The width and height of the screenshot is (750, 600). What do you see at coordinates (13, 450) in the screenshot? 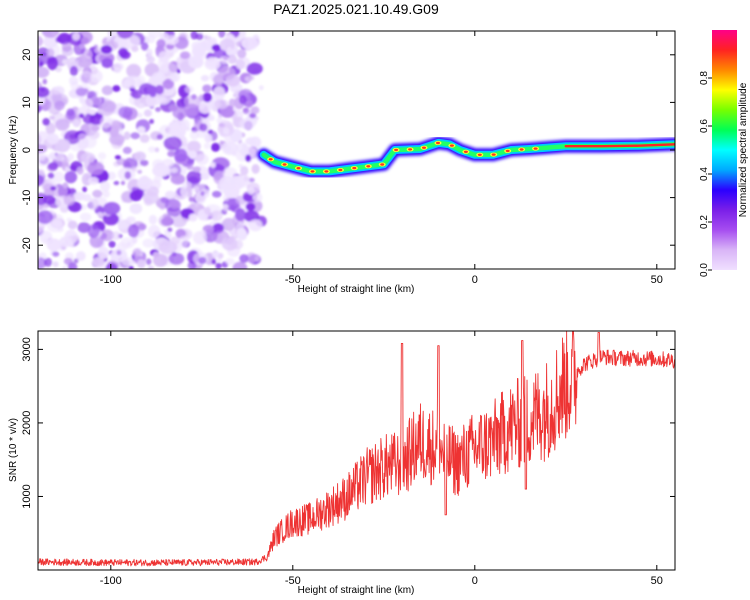
I see `snr-y-axis-label: SNR (10 * v/v)` at bounding box center [13, 450].